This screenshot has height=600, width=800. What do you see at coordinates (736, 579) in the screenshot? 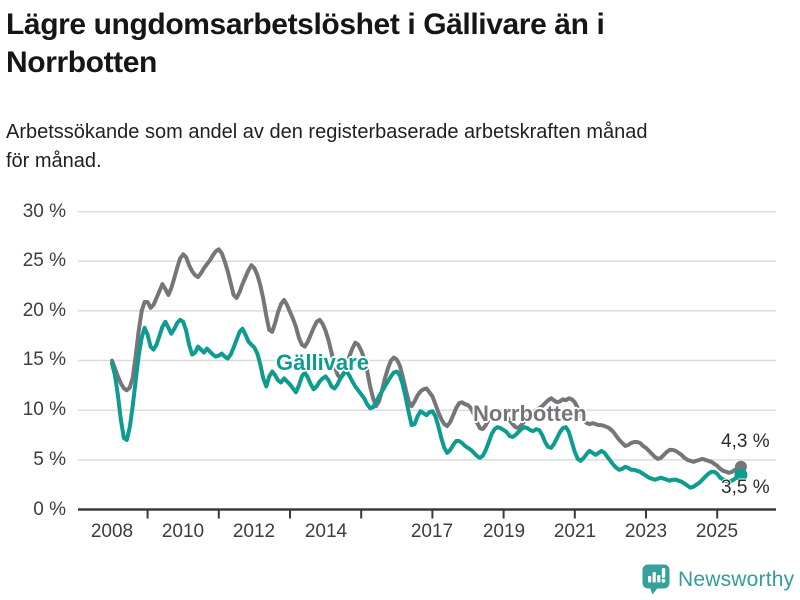
I see `newsworthy-brand-text: Newsworthy` at bounding box center [736, 579].